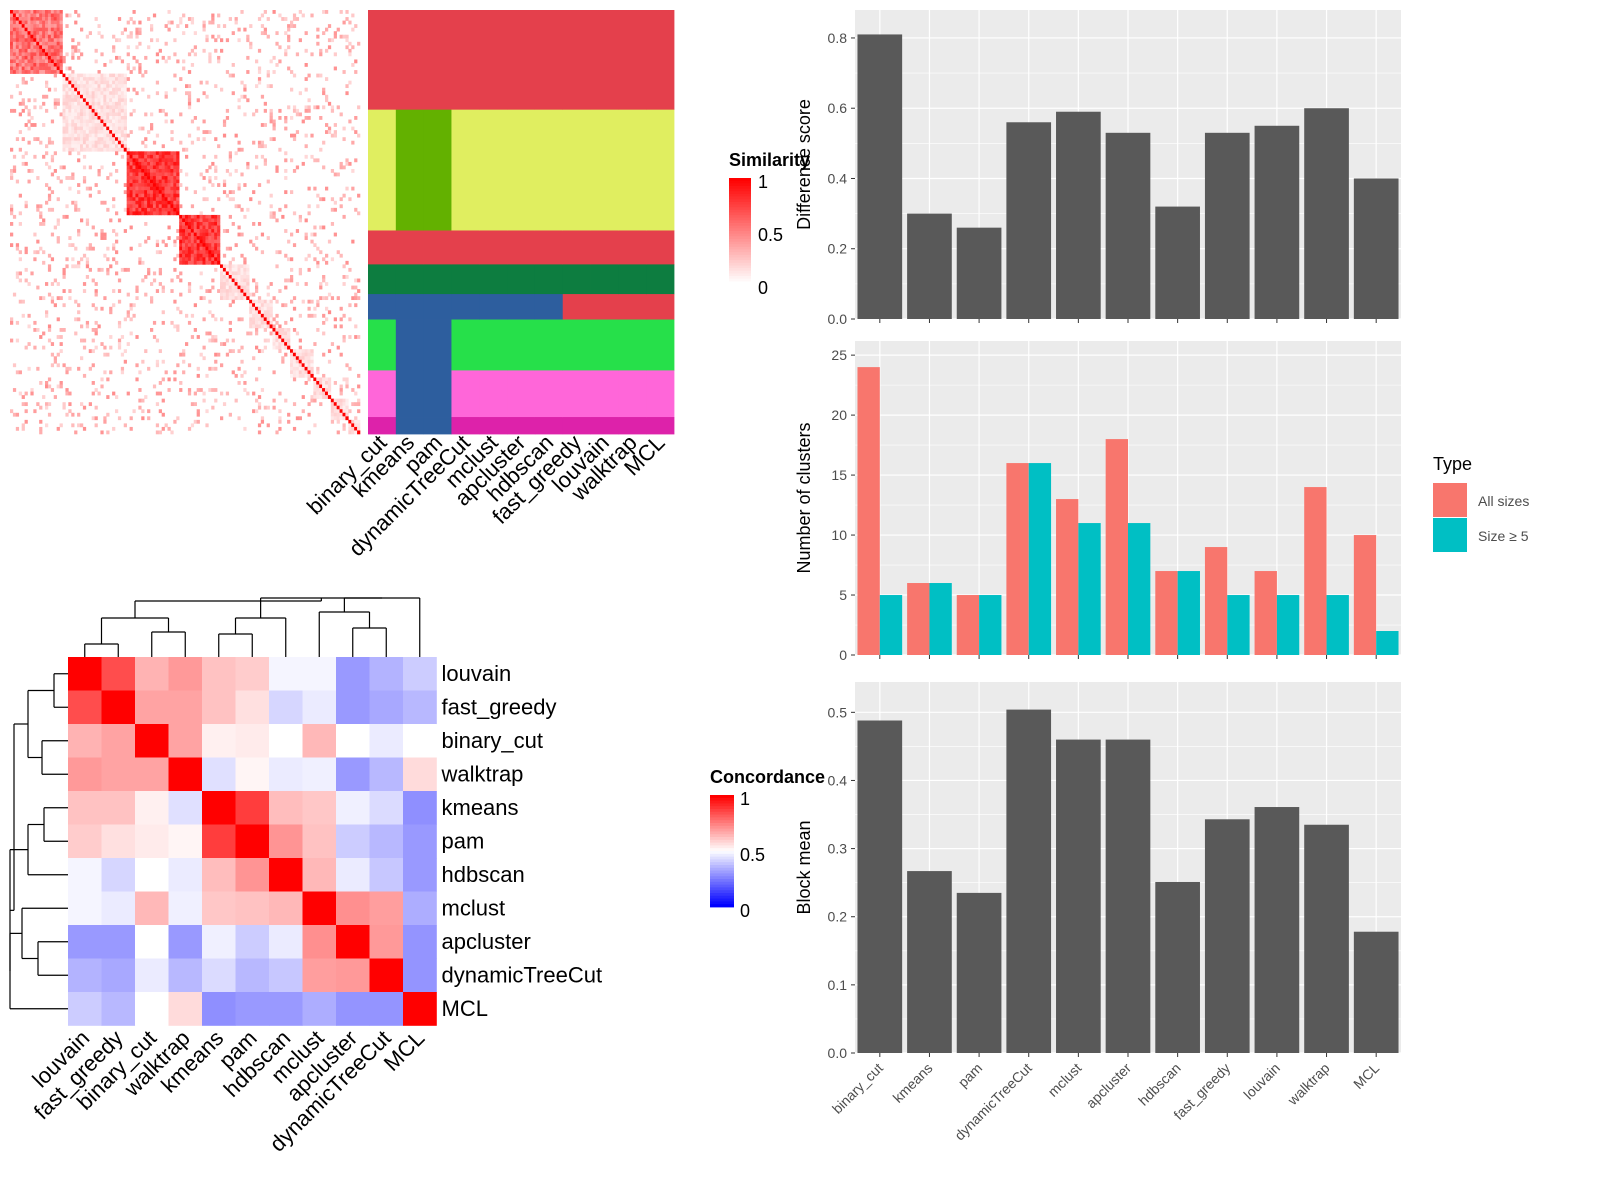 This screenshot has width=1600, height=1200. What do you see at coordinates (1065, 1080) in the screenshot?
I see `x-tick-label: mclust` at bounding box center [1065, 1080].